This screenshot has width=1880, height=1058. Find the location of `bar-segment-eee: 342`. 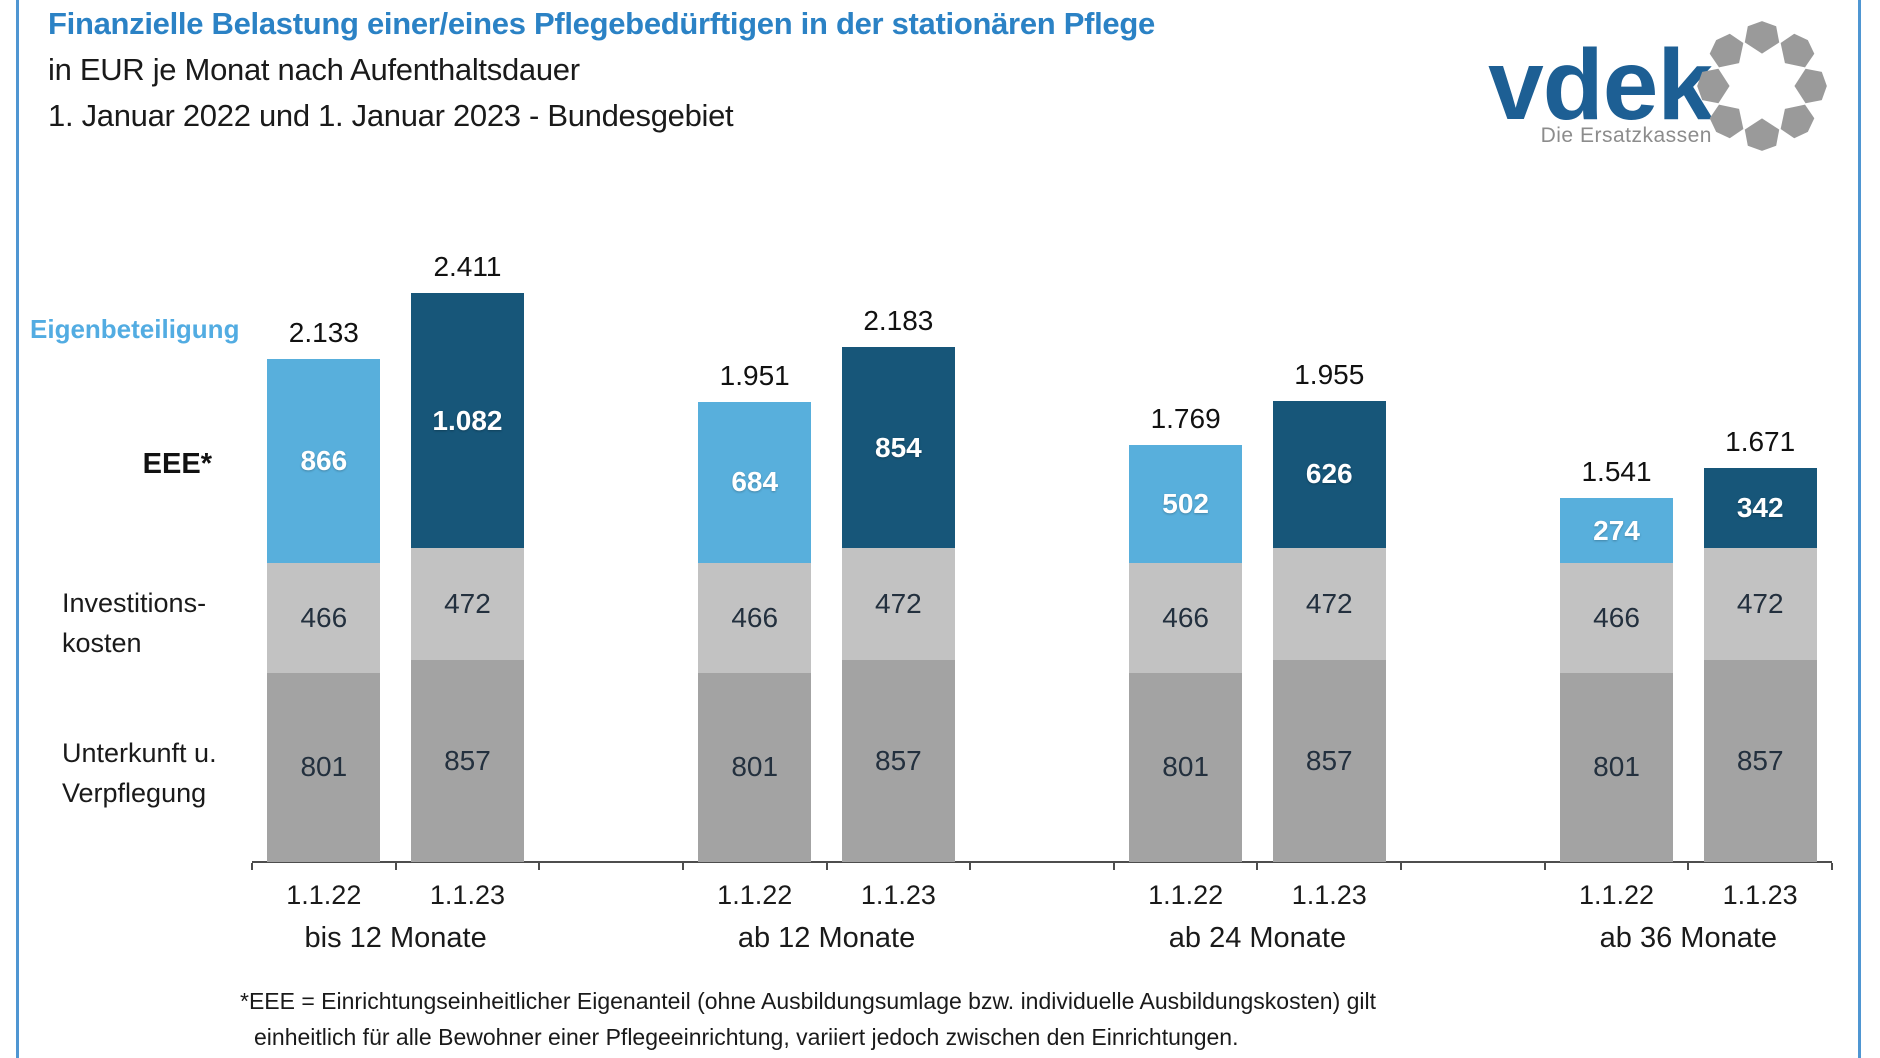

bar-segment-eee: 342 is located at coordinates (1760, 508).